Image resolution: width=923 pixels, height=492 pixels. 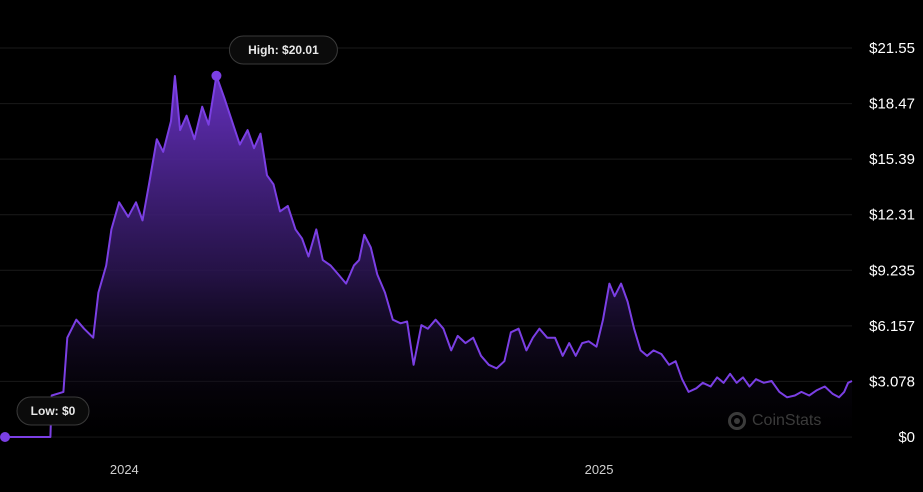 I want to click on high-callout-text: High: $20.01, so click(x=283, y=50).